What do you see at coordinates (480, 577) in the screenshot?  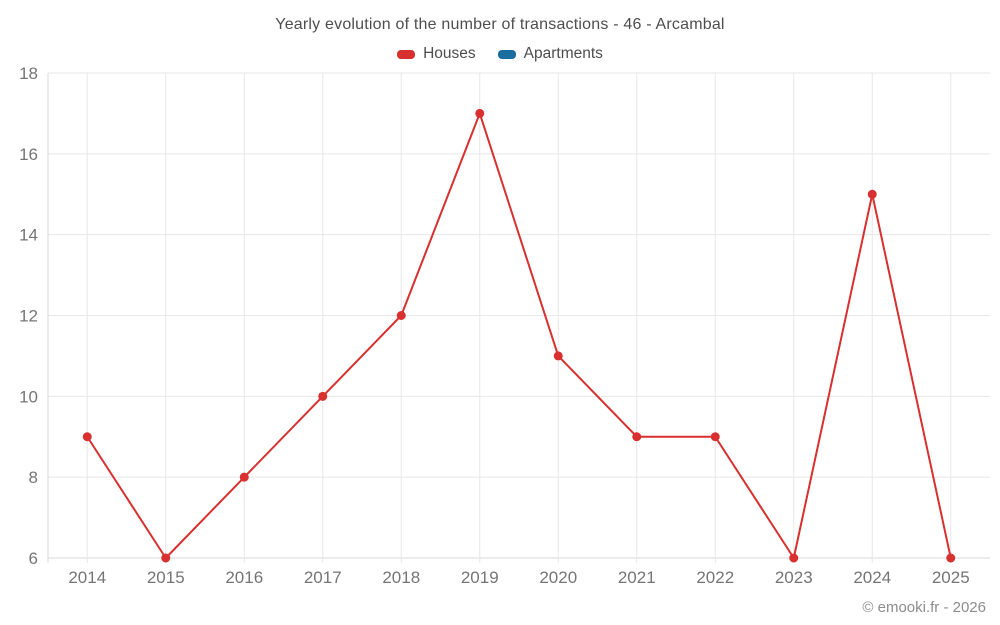 I see `x-axis-tick-label: 2019` at bounding box center [480, 577].